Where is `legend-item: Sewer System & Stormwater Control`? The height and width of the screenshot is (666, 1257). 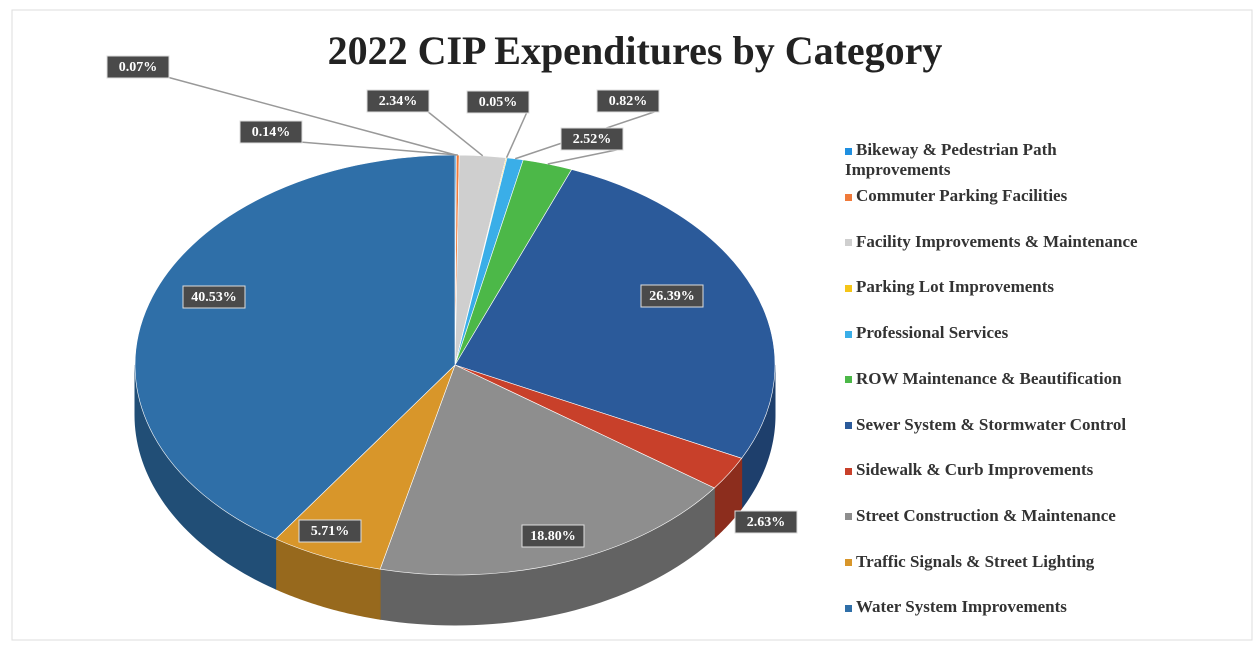
legend-item: Sewer System & Stormwater Control is located at coordinates (1045, 425).